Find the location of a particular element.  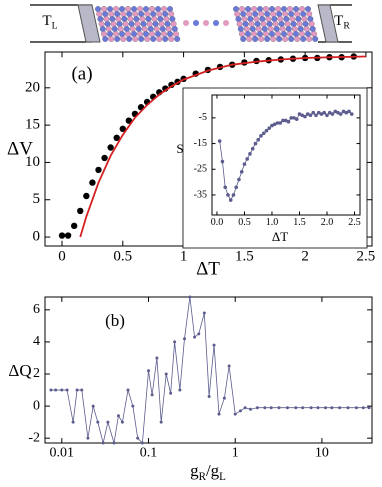

y-tick-label: 20 is located at coordinates (32, 87).